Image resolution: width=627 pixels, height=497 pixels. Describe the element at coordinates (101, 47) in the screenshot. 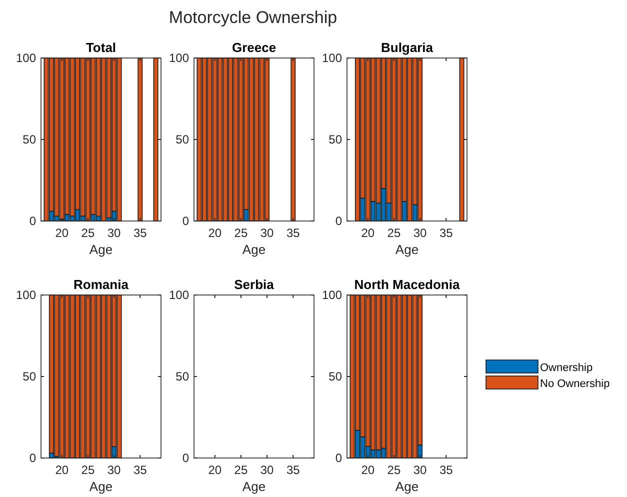

I see `chart-title: Total` at that location.